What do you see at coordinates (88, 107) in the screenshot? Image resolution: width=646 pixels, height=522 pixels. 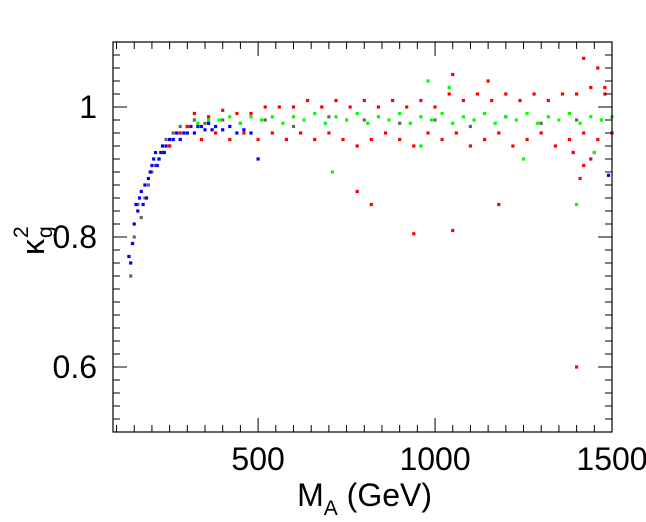 I see `y-tick-label: 1` at bounding box center [88, 107].